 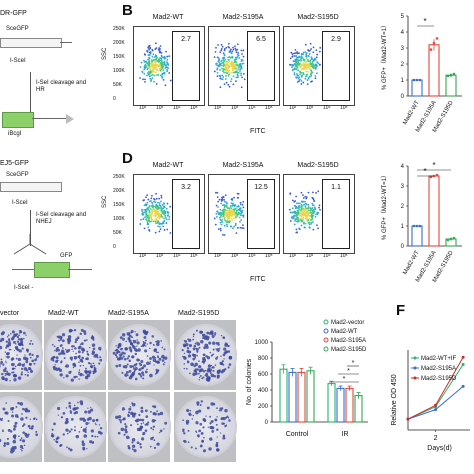 I want to click on data-point, so click(x=414, y=80).